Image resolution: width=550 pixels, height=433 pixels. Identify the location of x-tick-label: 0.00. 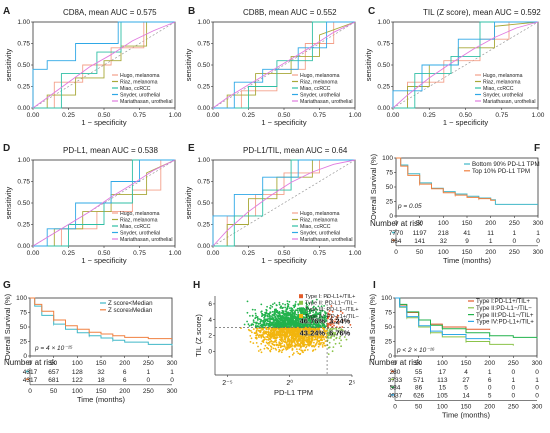
(33, 115).